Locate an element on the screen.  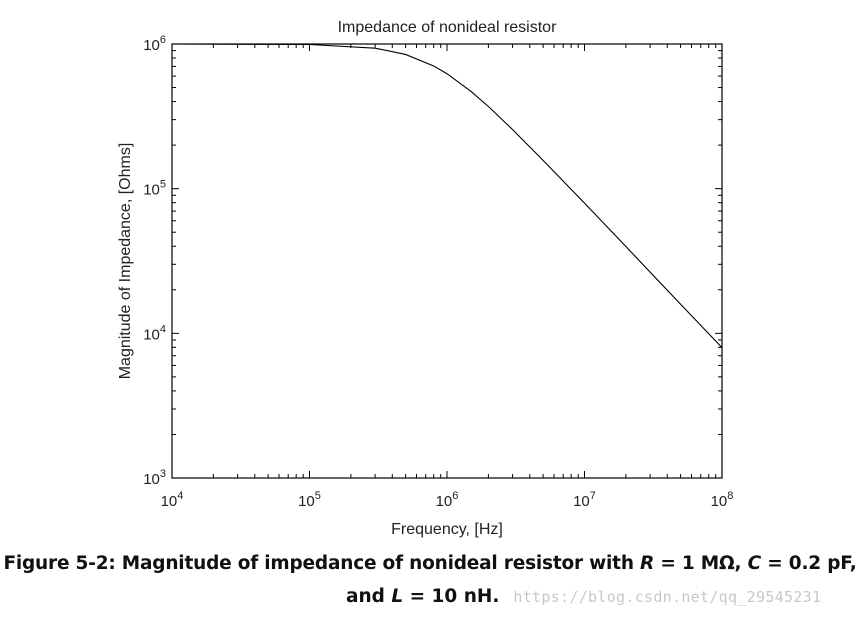
y-tick-label: 10³ is located at coordinates (154, 478).